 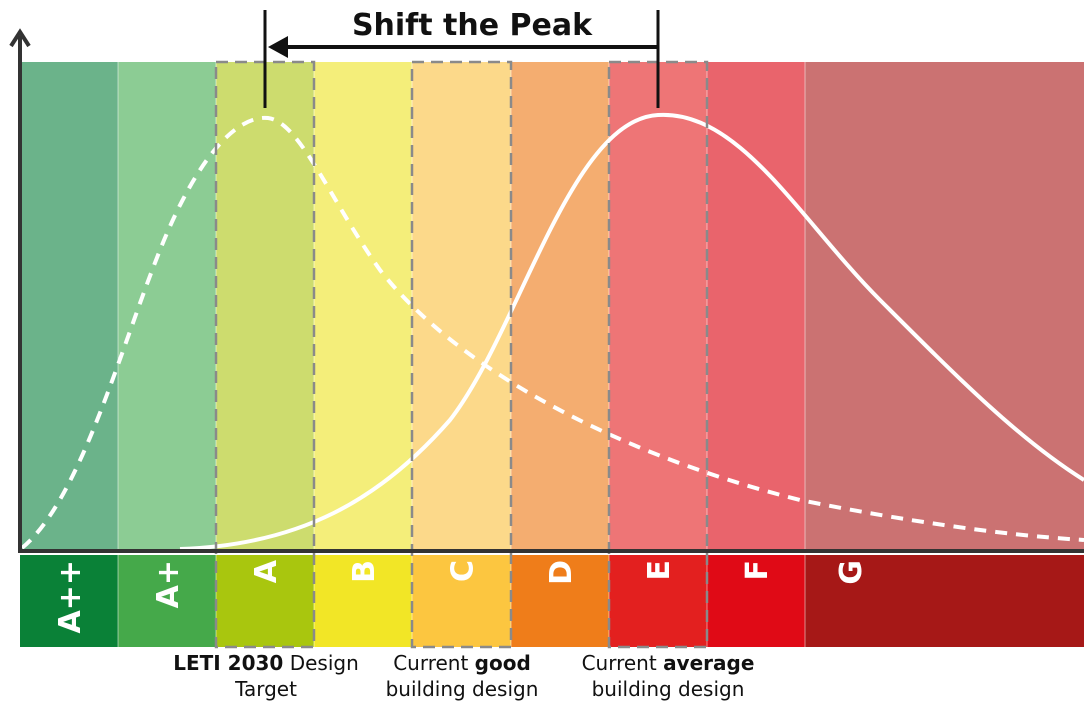 I want to click on caption-part: LETI 2030, so click(x=228, y=663).